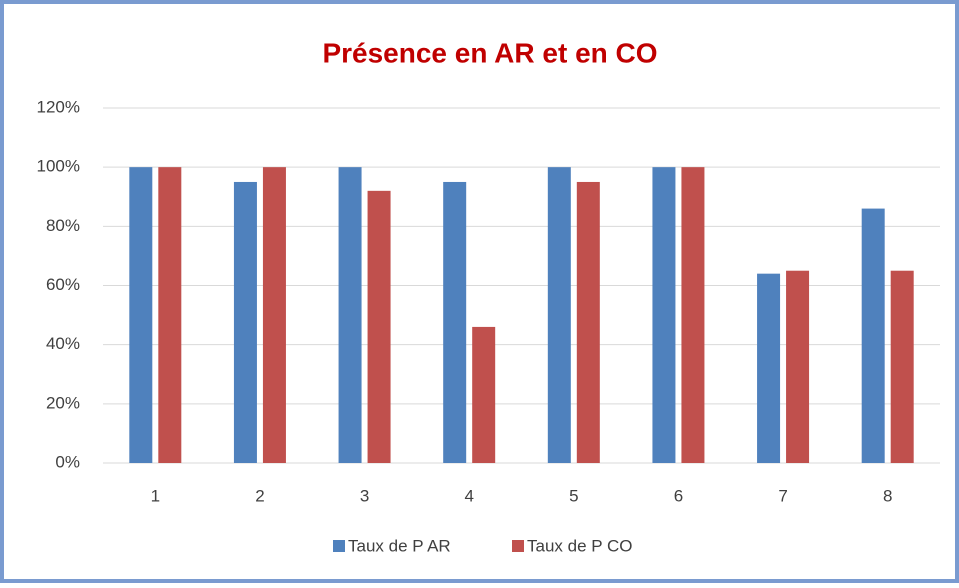 This screenshot has width=959, height=588. What do you see at coordinates (155, 495) in the screenshot?
I see `x-tick-label: 1` at bounding box center [155, 495].